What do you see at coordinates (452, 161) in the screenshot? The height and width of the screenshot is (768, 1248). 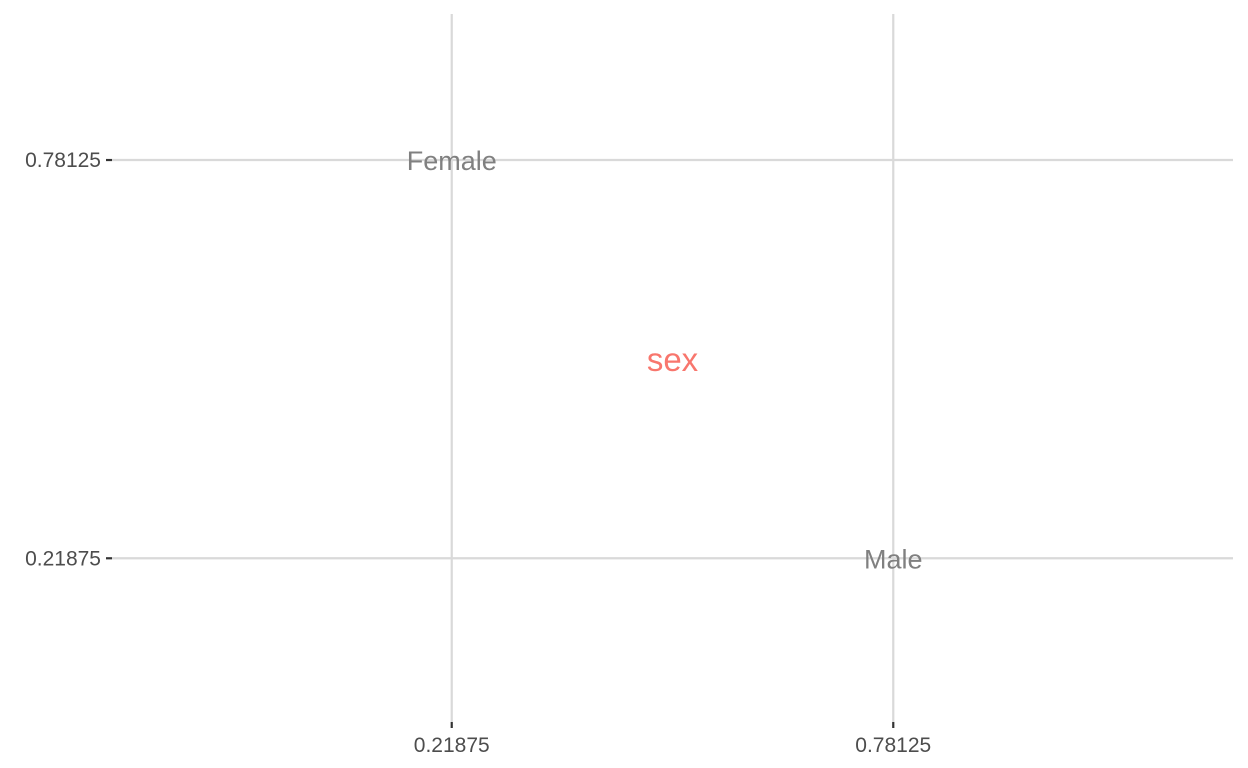 I see `point-label-female: Female` at bounding box center [452, 161].